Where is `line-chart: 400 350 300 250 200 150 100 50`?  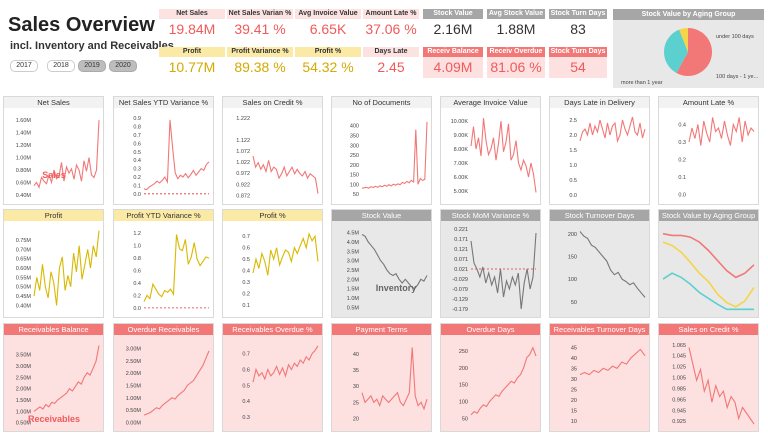
line-chart: 400 350 300 250 200 150 100 50 is located at coordinates (389, 159).